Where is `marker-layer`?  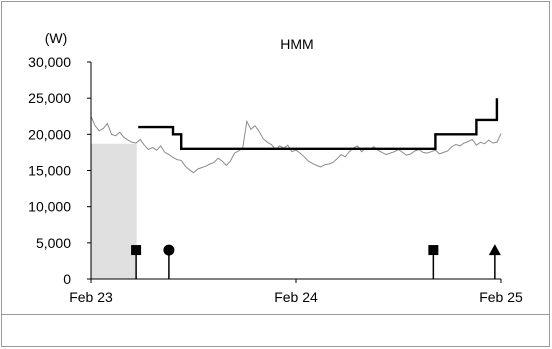 marker-layer is located at coordinates (316, 261).